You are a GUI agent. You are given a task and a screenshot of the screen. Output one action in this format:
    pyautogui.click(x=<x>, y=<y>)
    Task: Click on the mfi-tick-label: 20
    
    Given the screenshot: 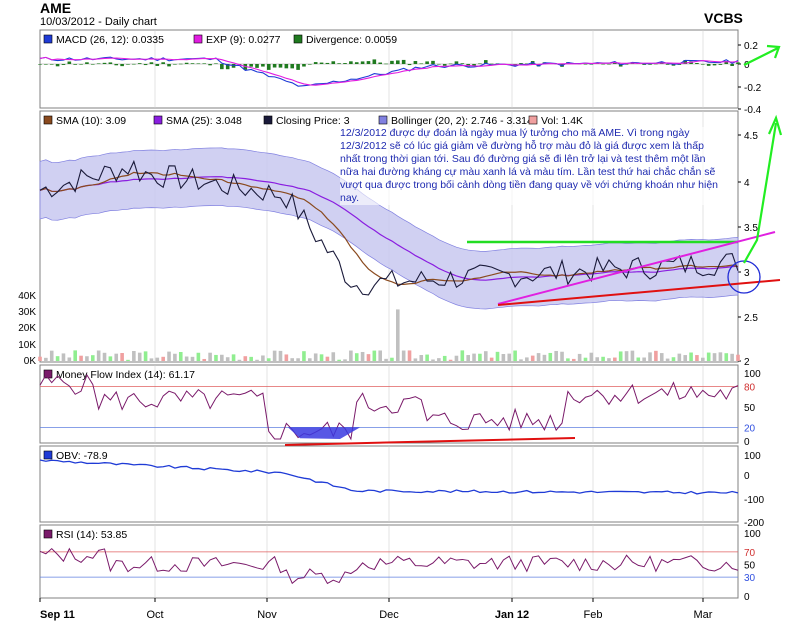 What is the action you would take?
    pyautogui.click(x=750, y=428)
    